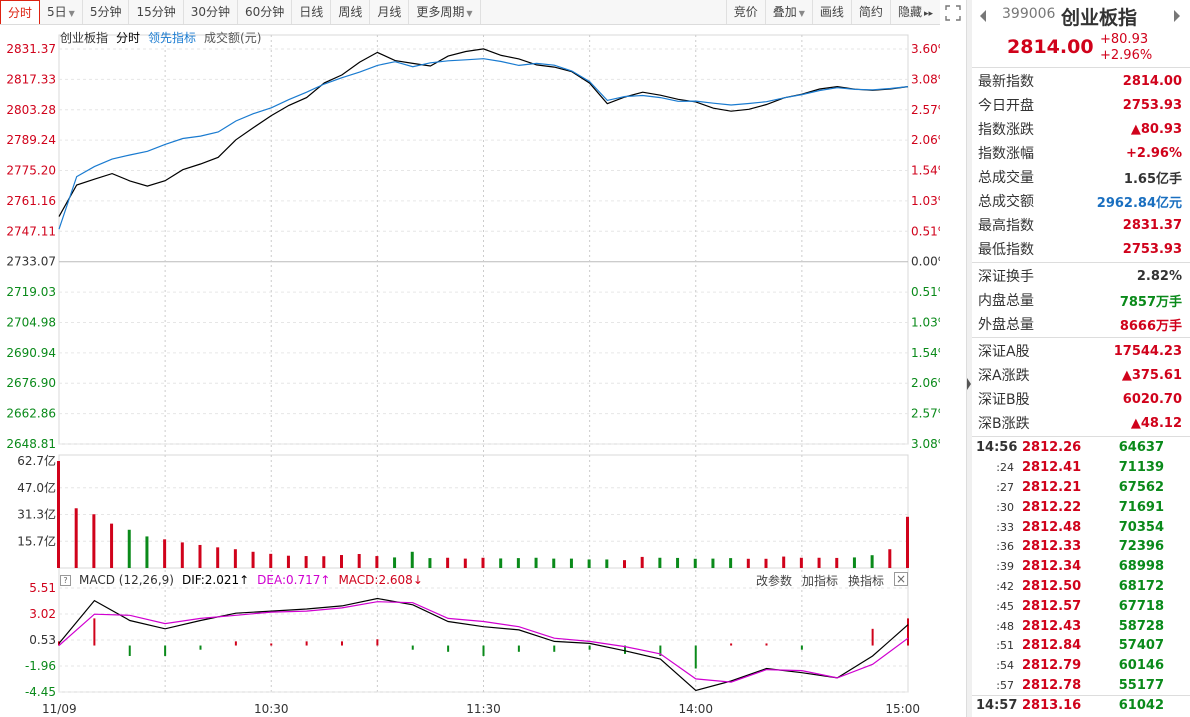 The image size is (1190, 717). I want to click on switch-indicator-button: 换指标, so click(865, 580).